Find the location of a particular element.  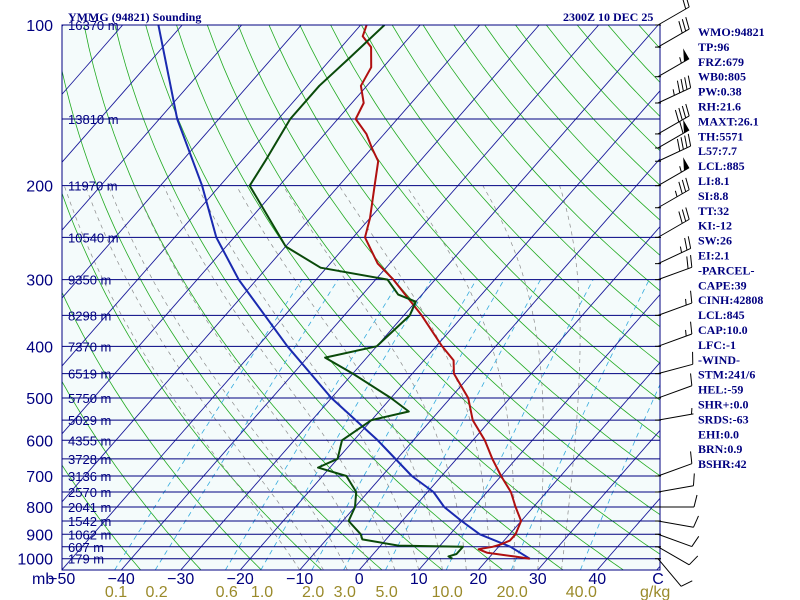

index-line: RH:21.6 is located at coordinates (719, 107).